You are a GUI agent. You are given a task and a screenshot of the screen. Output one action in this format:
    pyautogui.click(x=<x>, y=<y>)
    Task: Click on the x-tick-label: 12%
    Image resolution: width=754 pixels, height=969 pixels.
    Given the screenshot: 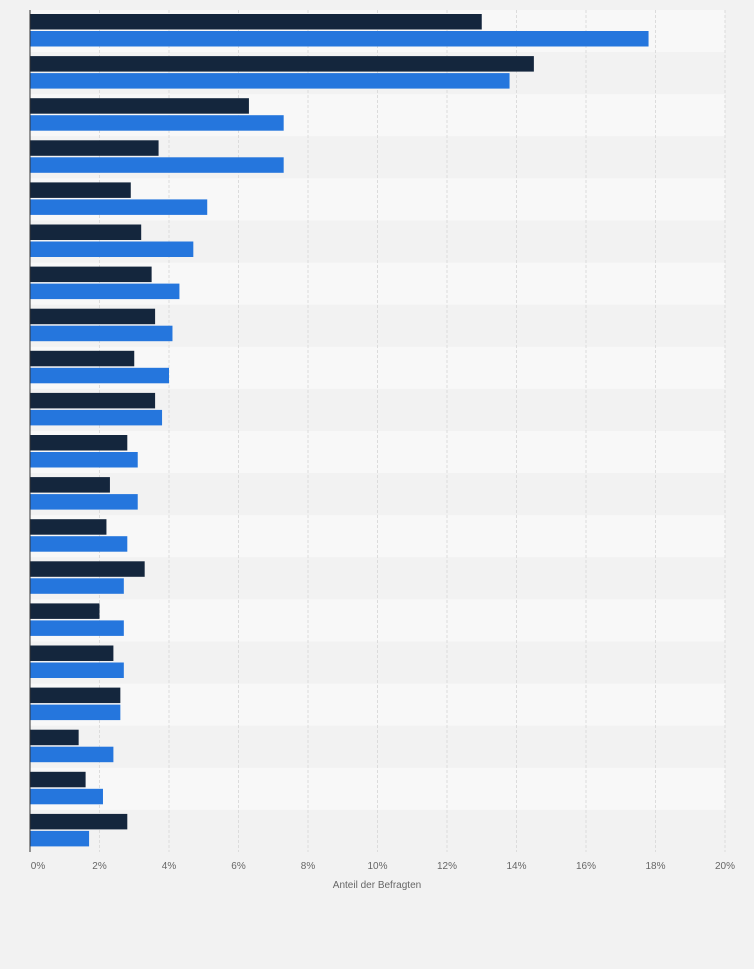 What is the action you would take?
    pyautogui.click(x=447, y=866)
    